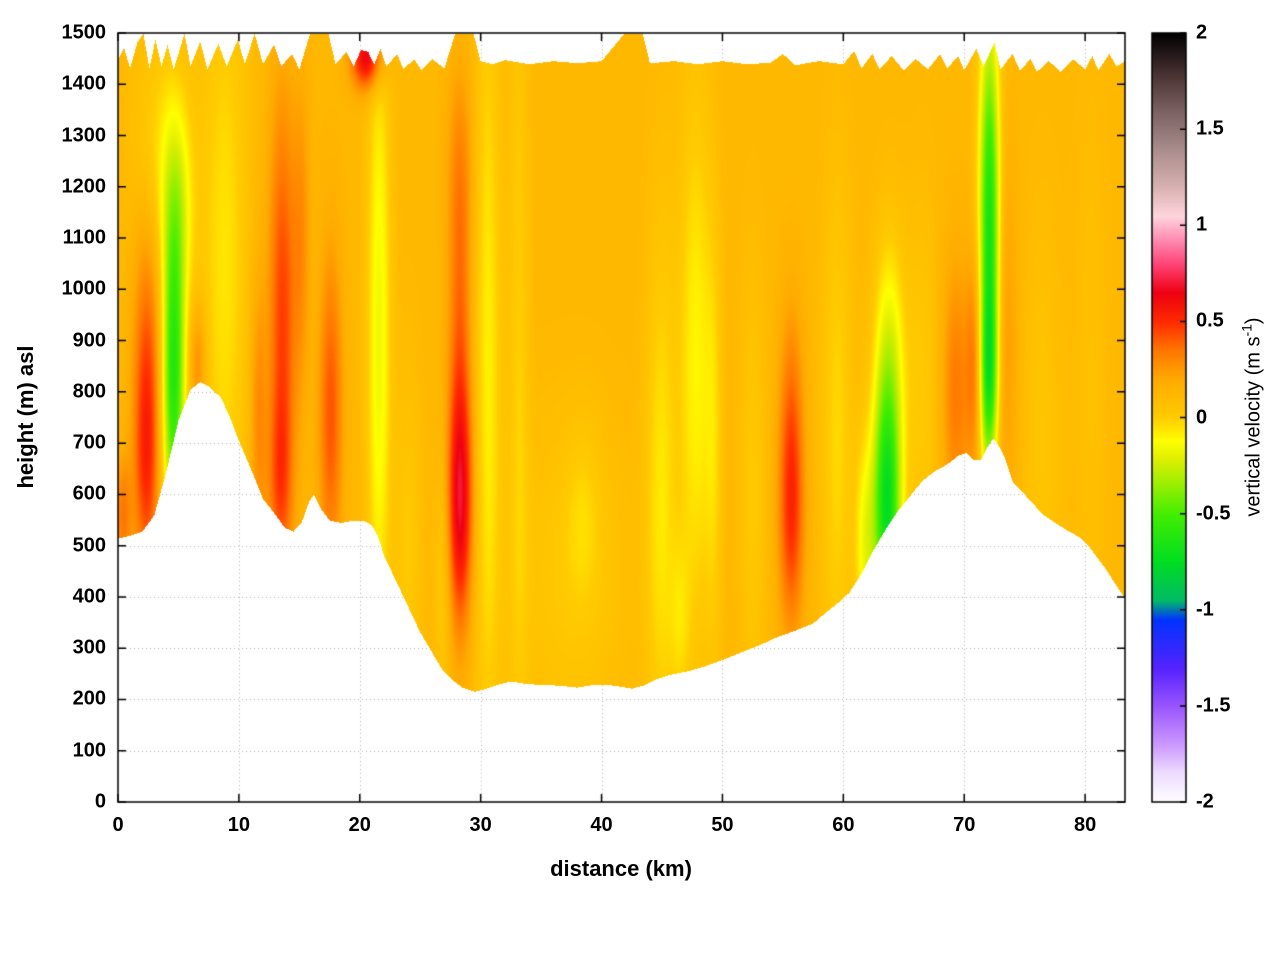  What do you see at coordinates (480, 825) in the screenshot?
I see `x-tick-label-3: 30` at bounding box center [480, 825].